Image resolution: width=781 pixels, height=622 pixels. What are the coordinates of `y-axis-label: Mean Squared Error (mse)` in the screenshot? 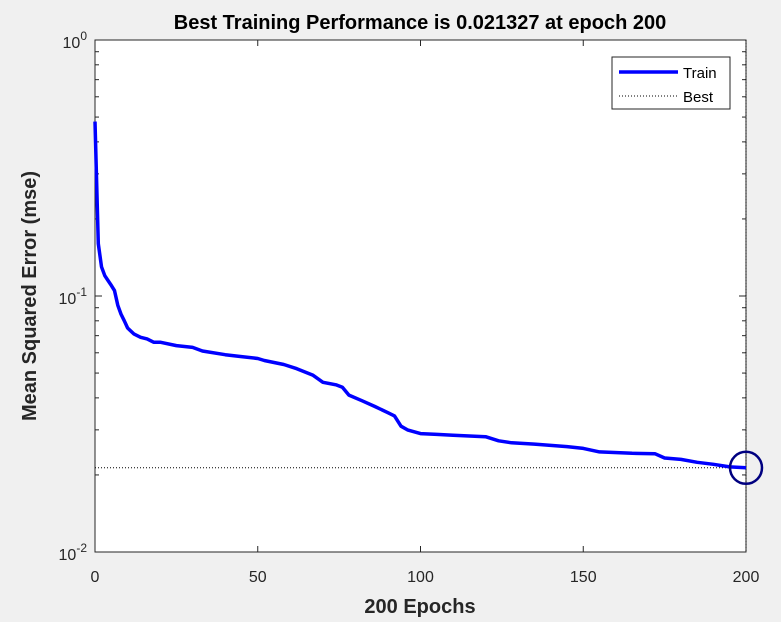 It's located at (30, 296).